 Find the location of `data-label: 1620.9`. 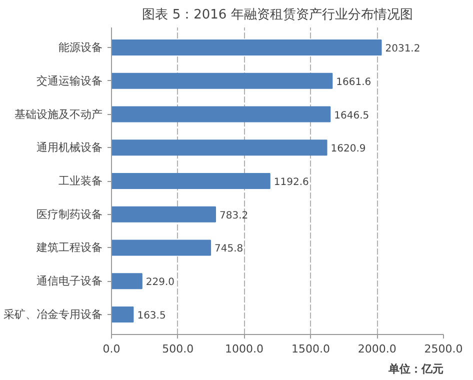

data-label: 1620.9 is located at coordinates (348, 149).